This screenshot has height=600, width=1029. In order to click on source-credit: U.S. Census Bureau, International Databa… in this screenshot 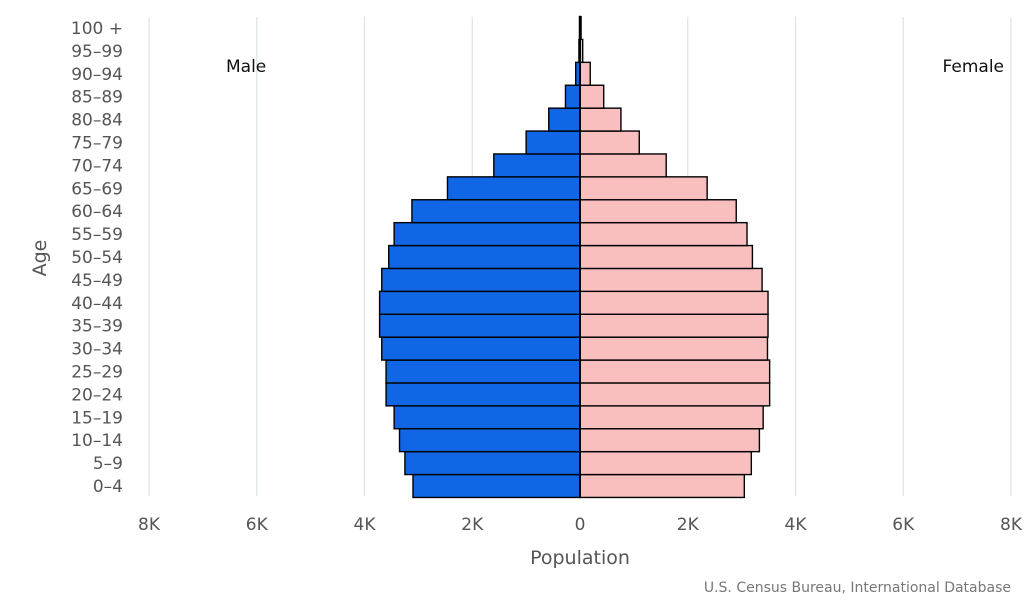, I will do `click(857, 588)`.